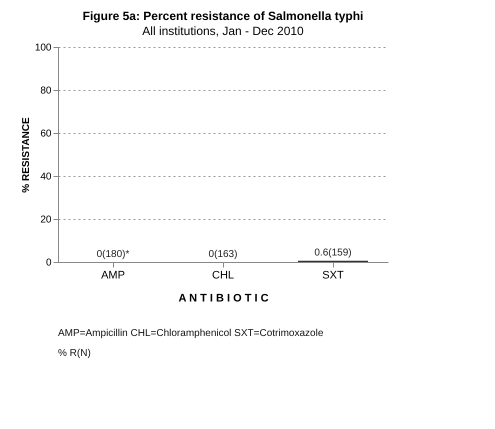  I want to click on y-tick-label: 40, so click(46, 177).